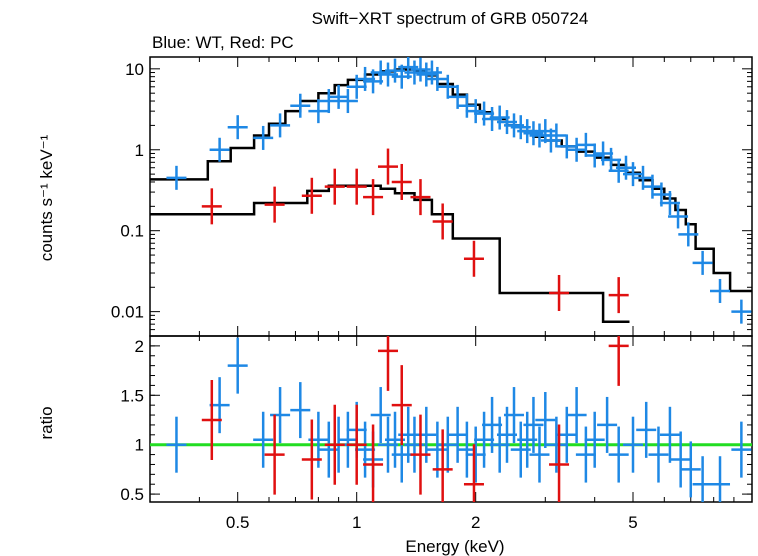  Describe the element at coordinates (132, 395) in the screenshot. I see `ratio-y-tick-label: 1.5` at that location.